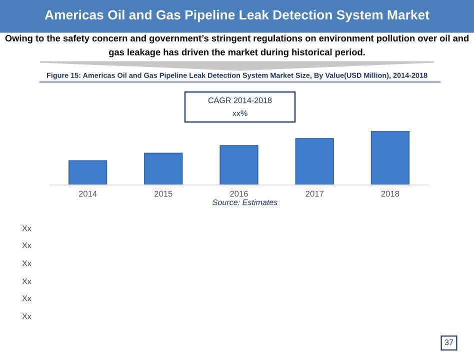 The width and height of the screenshot is (474, 355). Describe the element at coordinates (315, 193) in the screenshot. I see `x-tick-label: 2017` at that location.